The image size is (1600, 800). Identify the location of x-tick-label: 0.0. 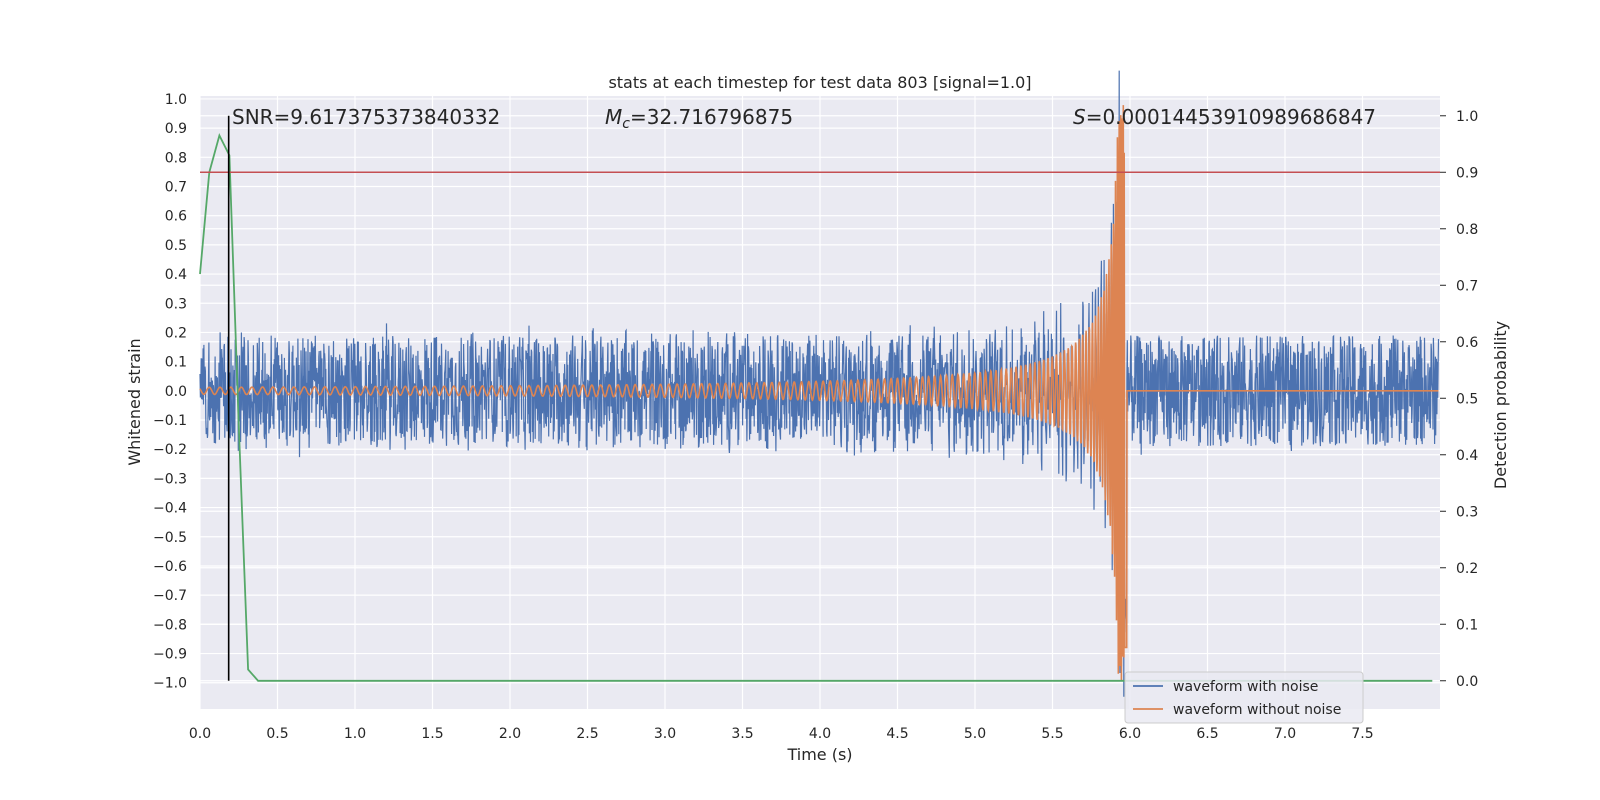
(200, 734).